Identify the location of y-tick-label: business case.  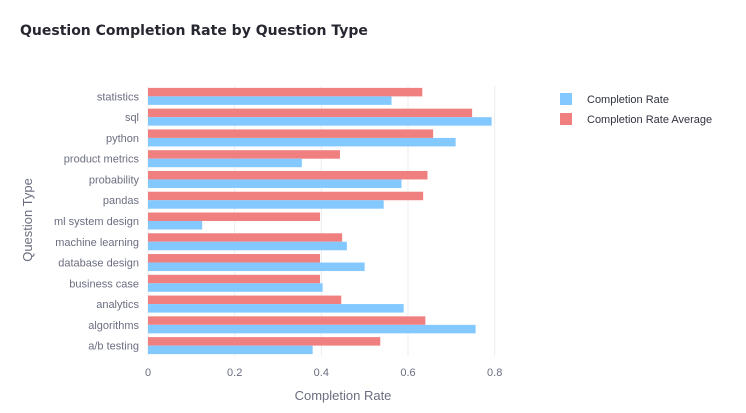
(104, 284).